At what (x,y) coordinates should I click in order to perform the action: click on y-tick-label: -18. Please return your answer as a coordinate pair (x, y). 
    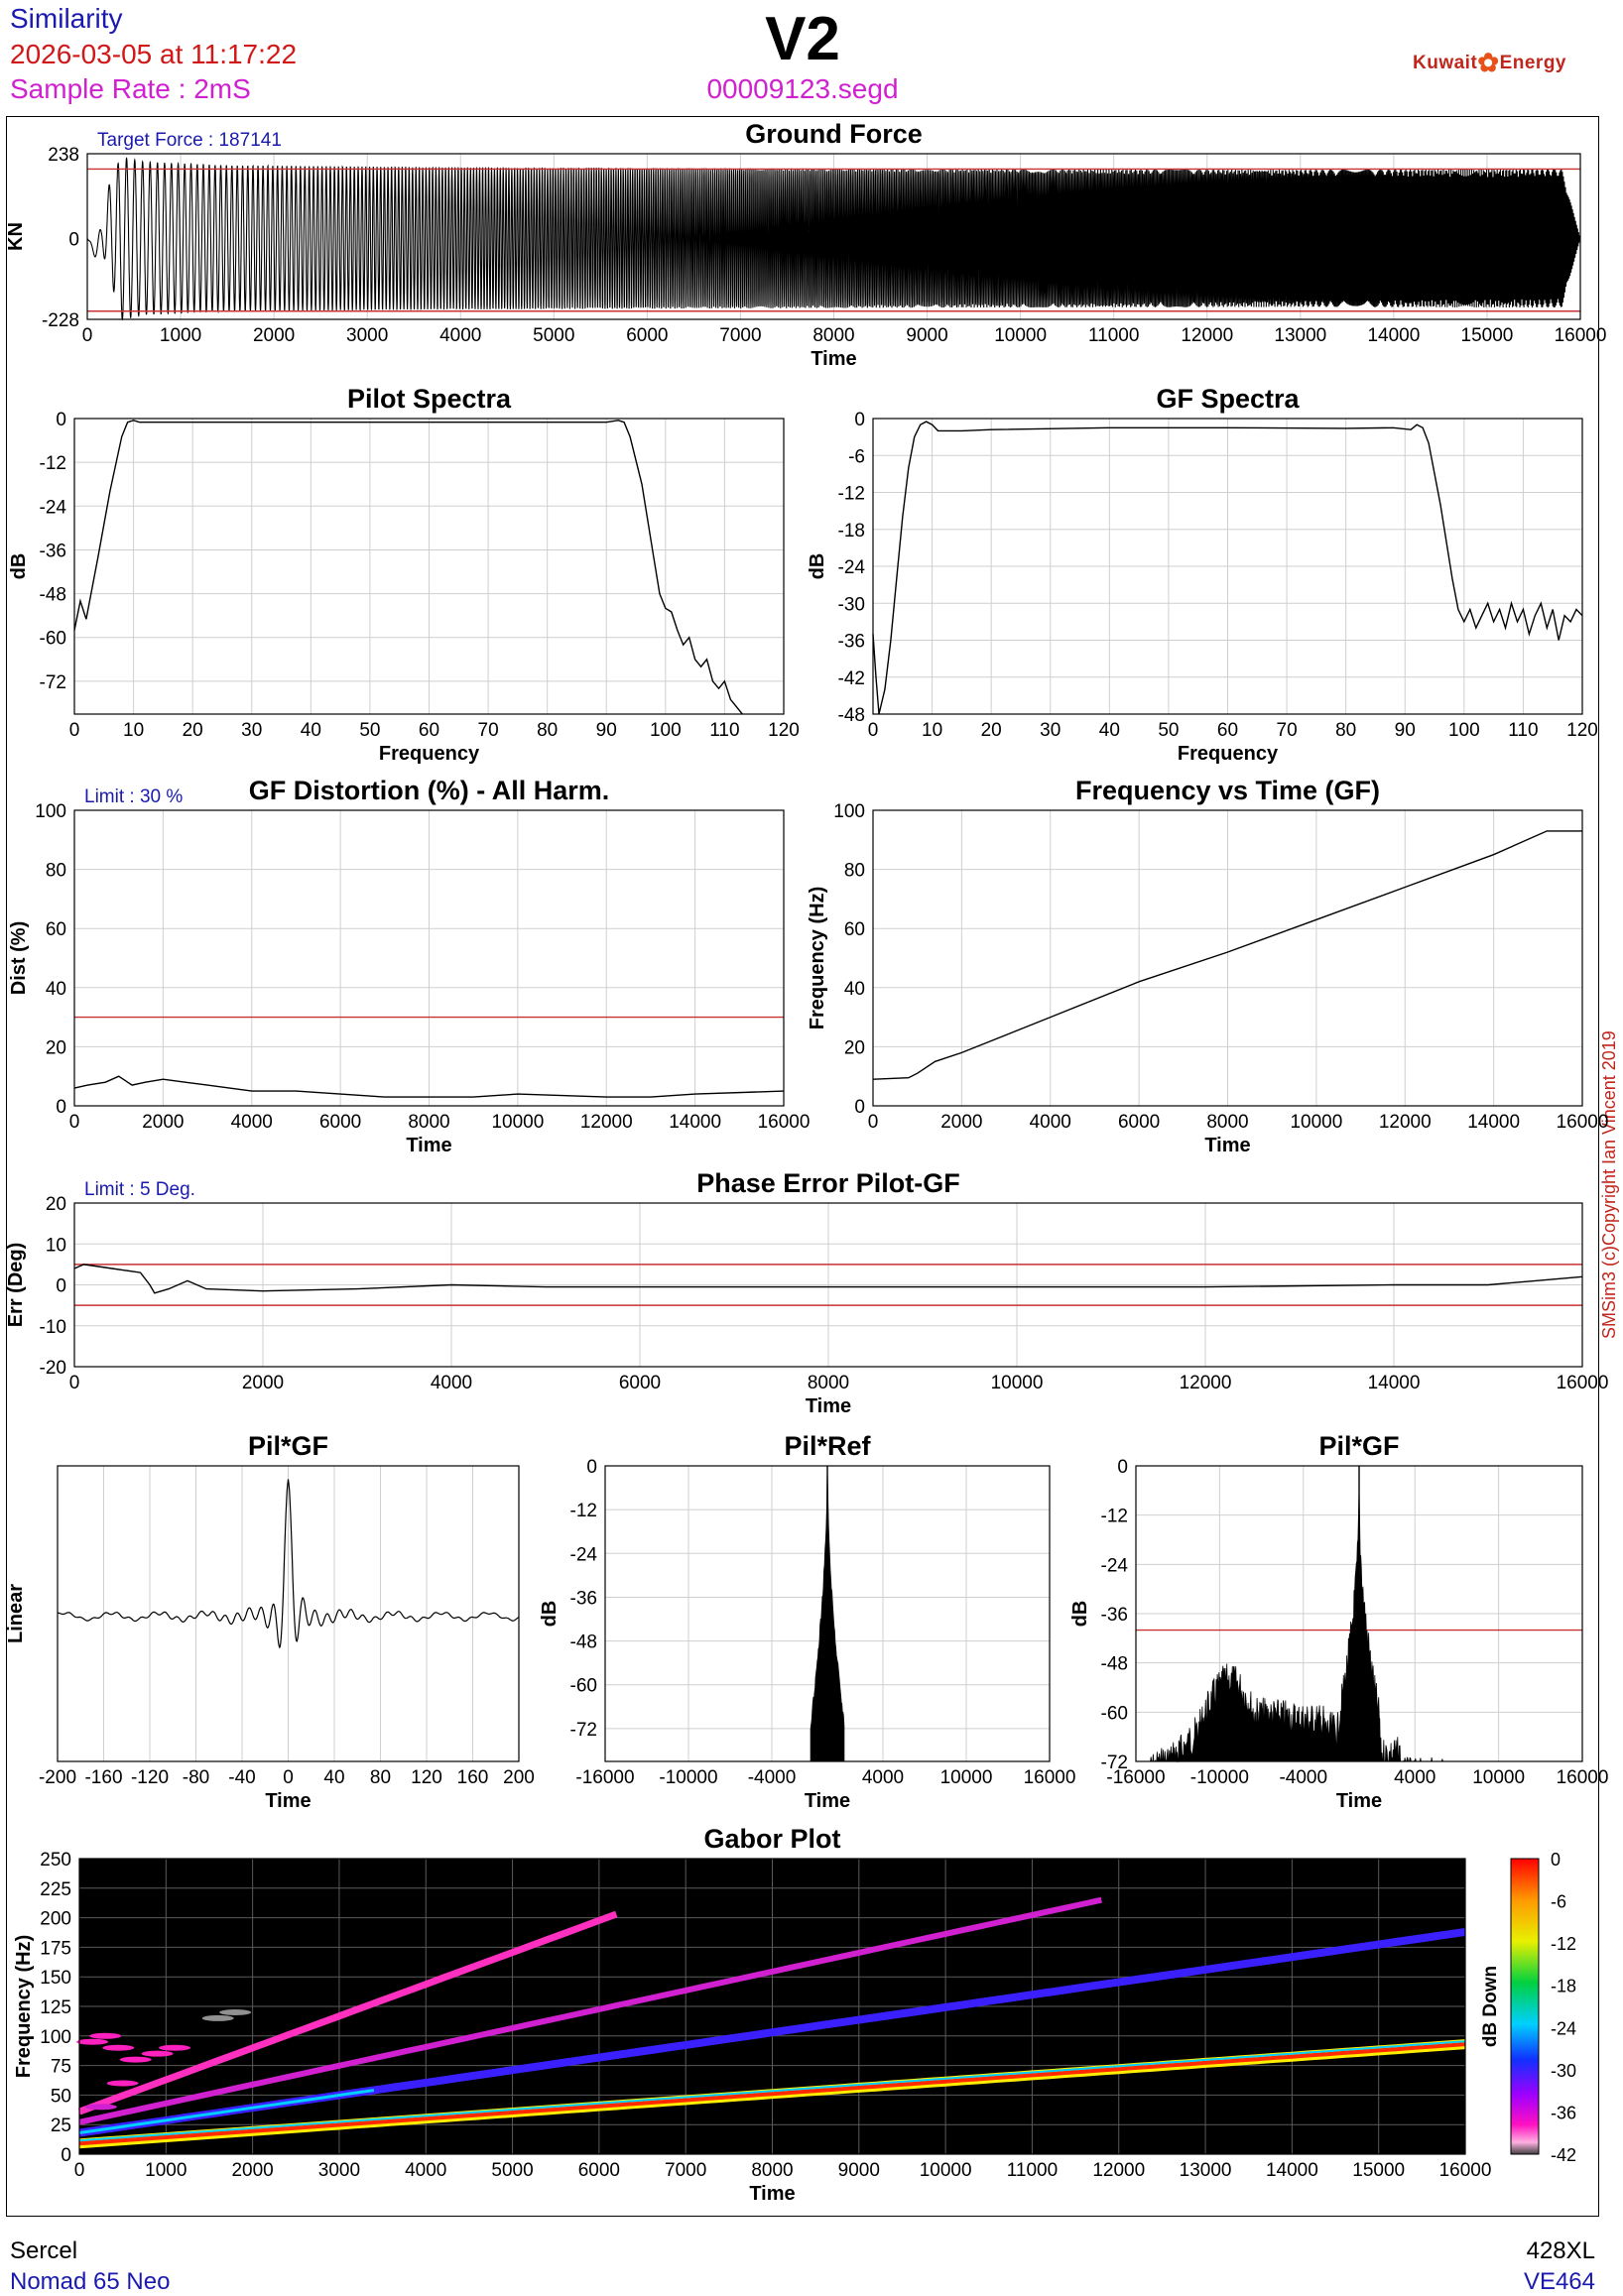
    Looking at the image, I should click on (851, 531).